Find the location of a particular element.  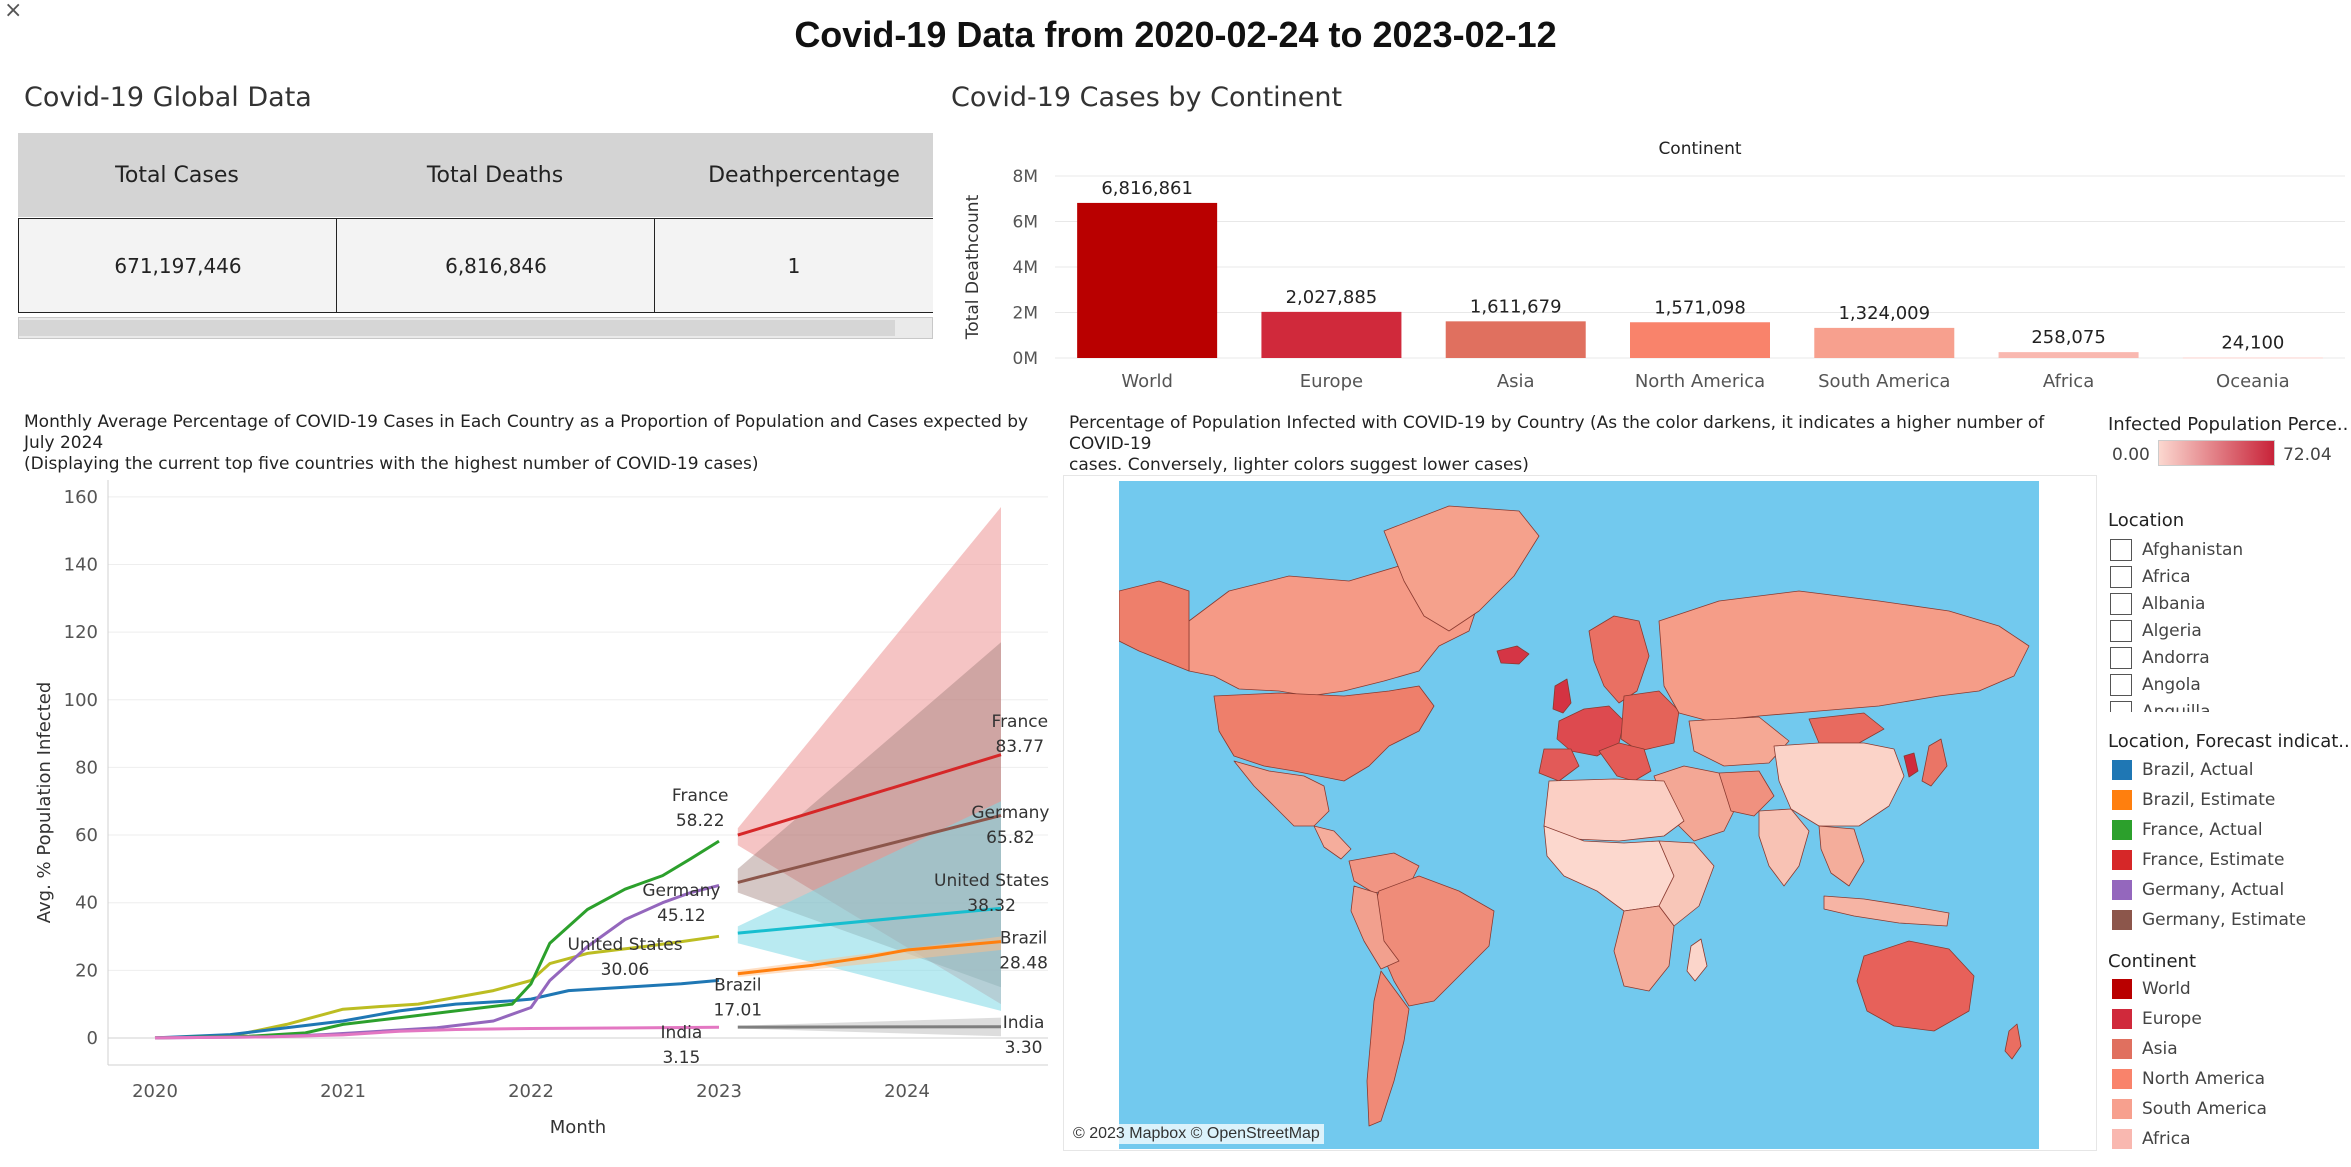

bar-y-tick-label: 8M is located at coordinates (1025, 177).